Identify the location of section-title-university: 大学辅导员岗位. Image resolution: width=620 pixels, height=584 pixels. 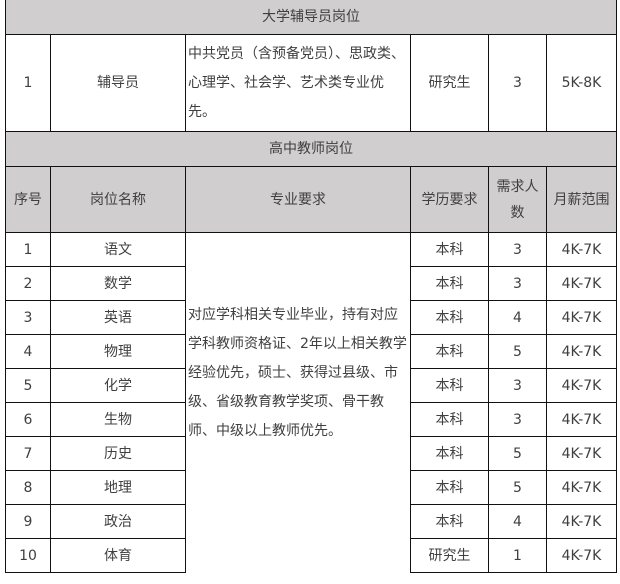
(311, 17).